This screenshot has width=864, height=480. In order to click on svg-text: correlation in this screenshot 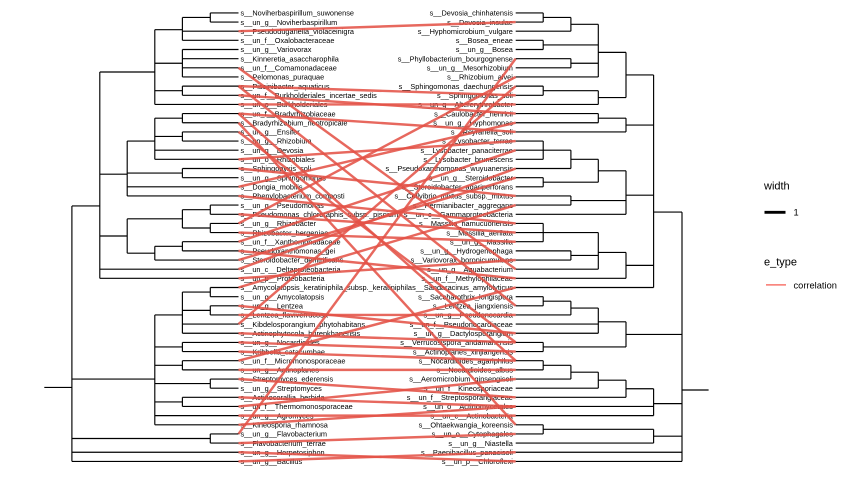, I will do `click(815, 286)`.